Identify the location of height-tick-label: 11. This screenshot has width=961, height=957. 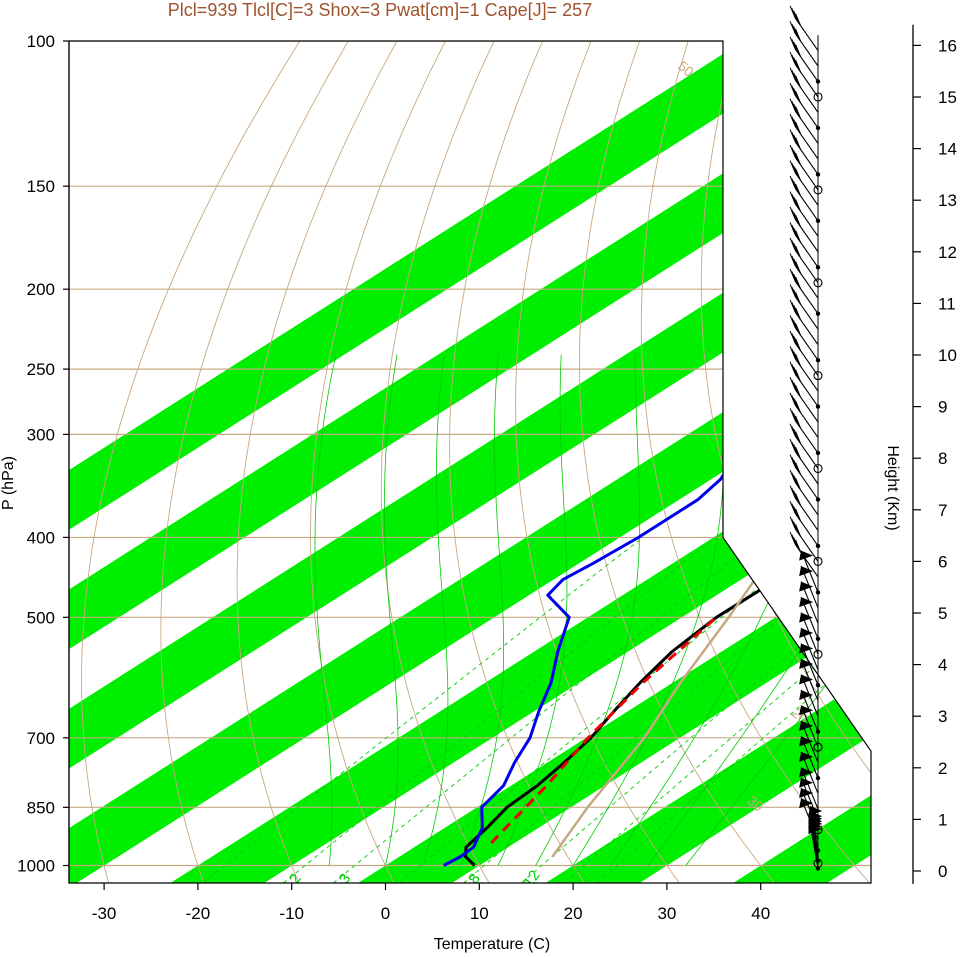
(947, 303).